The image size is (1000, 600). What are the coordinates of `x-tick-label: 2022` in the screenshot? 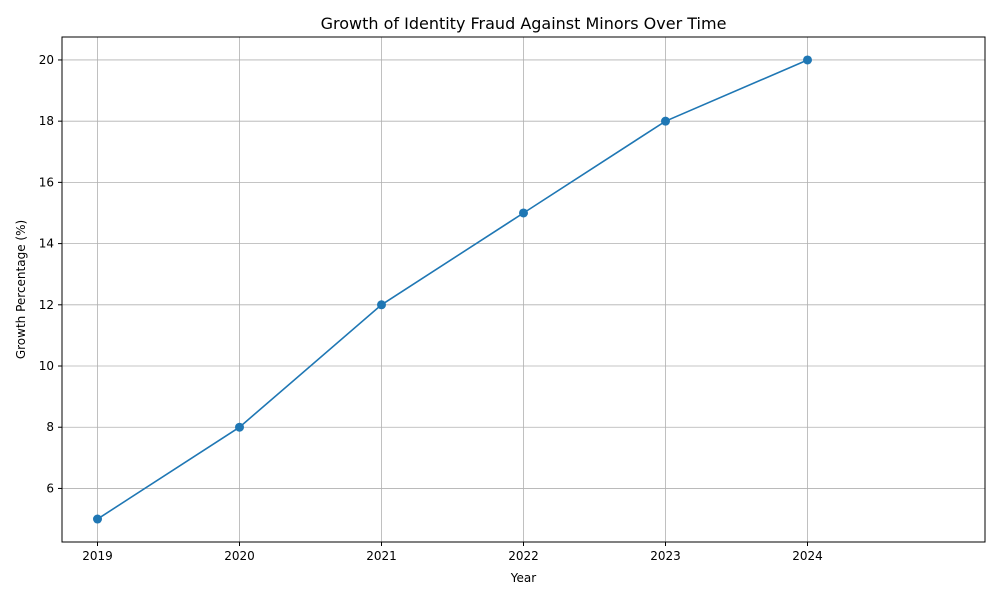 It's located at (523, 556).